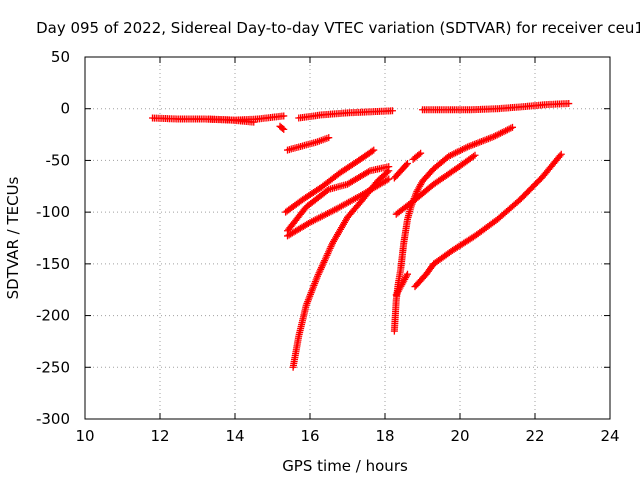 The image size is (640, 480). I want to click on y-tick-label: -250, so click(53, 367).